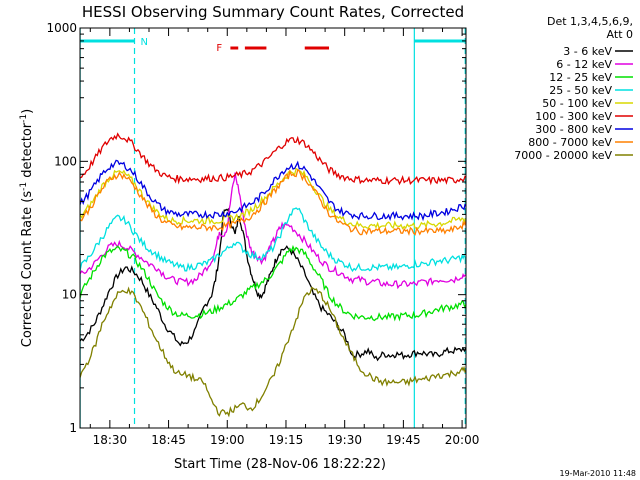 The image size is (640, 480). I want to click on y-axis-label: Corrected Count Rate (s-1 detector-1), so click(27, 228).